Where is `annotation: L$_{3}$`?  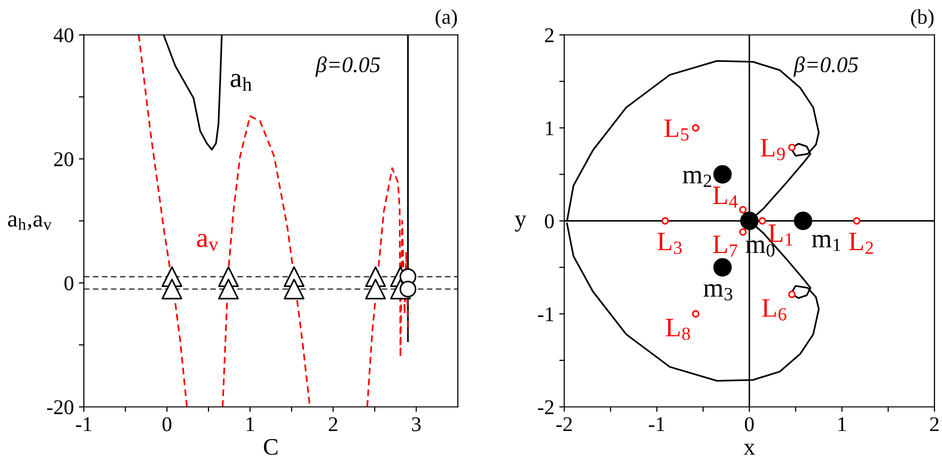
annotation: L$_{3}$ is located at coordinates (670, 243).